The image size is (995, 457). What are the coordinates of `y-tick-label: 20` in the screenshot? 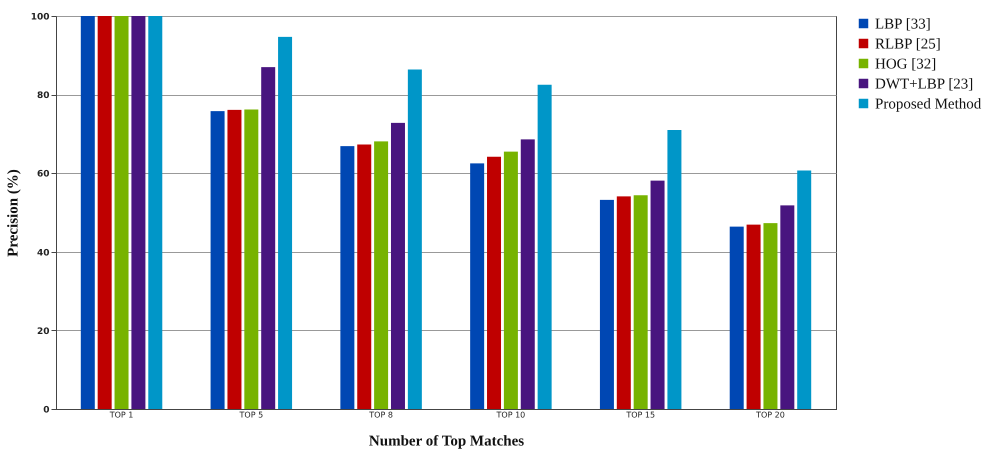 It's located at (43, 331).